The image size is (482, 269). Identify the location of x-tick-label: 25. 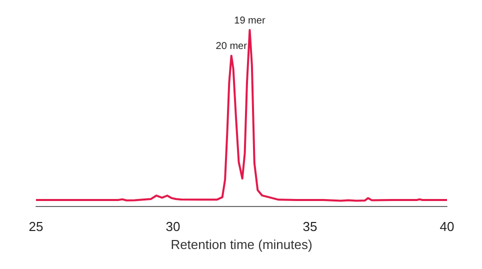
(36, 226).